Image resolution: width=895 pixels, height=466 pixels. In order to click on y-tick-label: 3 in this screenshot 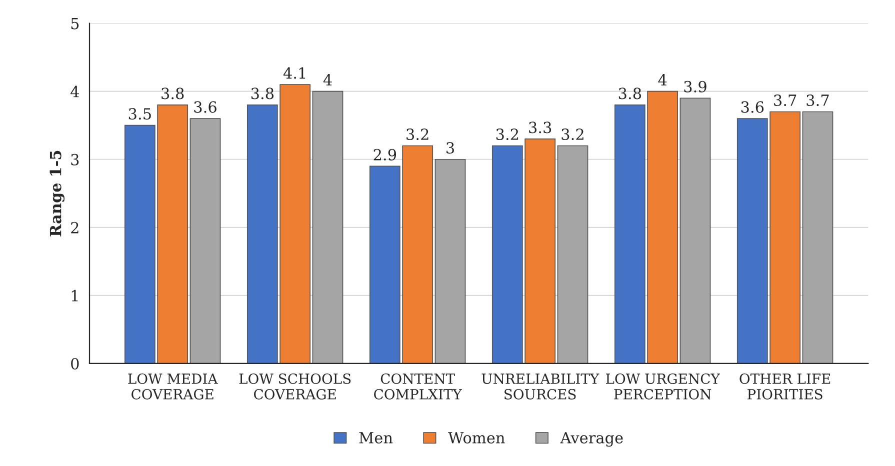, I will do `click(75, 160)`.